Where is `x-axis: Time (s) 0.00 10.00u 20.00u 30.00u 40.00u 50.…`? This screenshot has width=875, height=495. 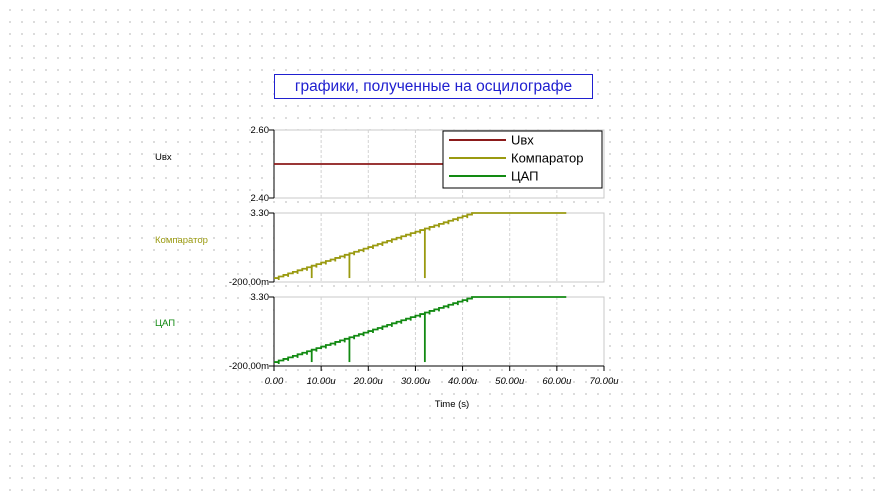 x-axis: Time (s) 0.00 10.00u 20.00u 30.00u 40.00u 50.… is located at coordinates (442, 387).